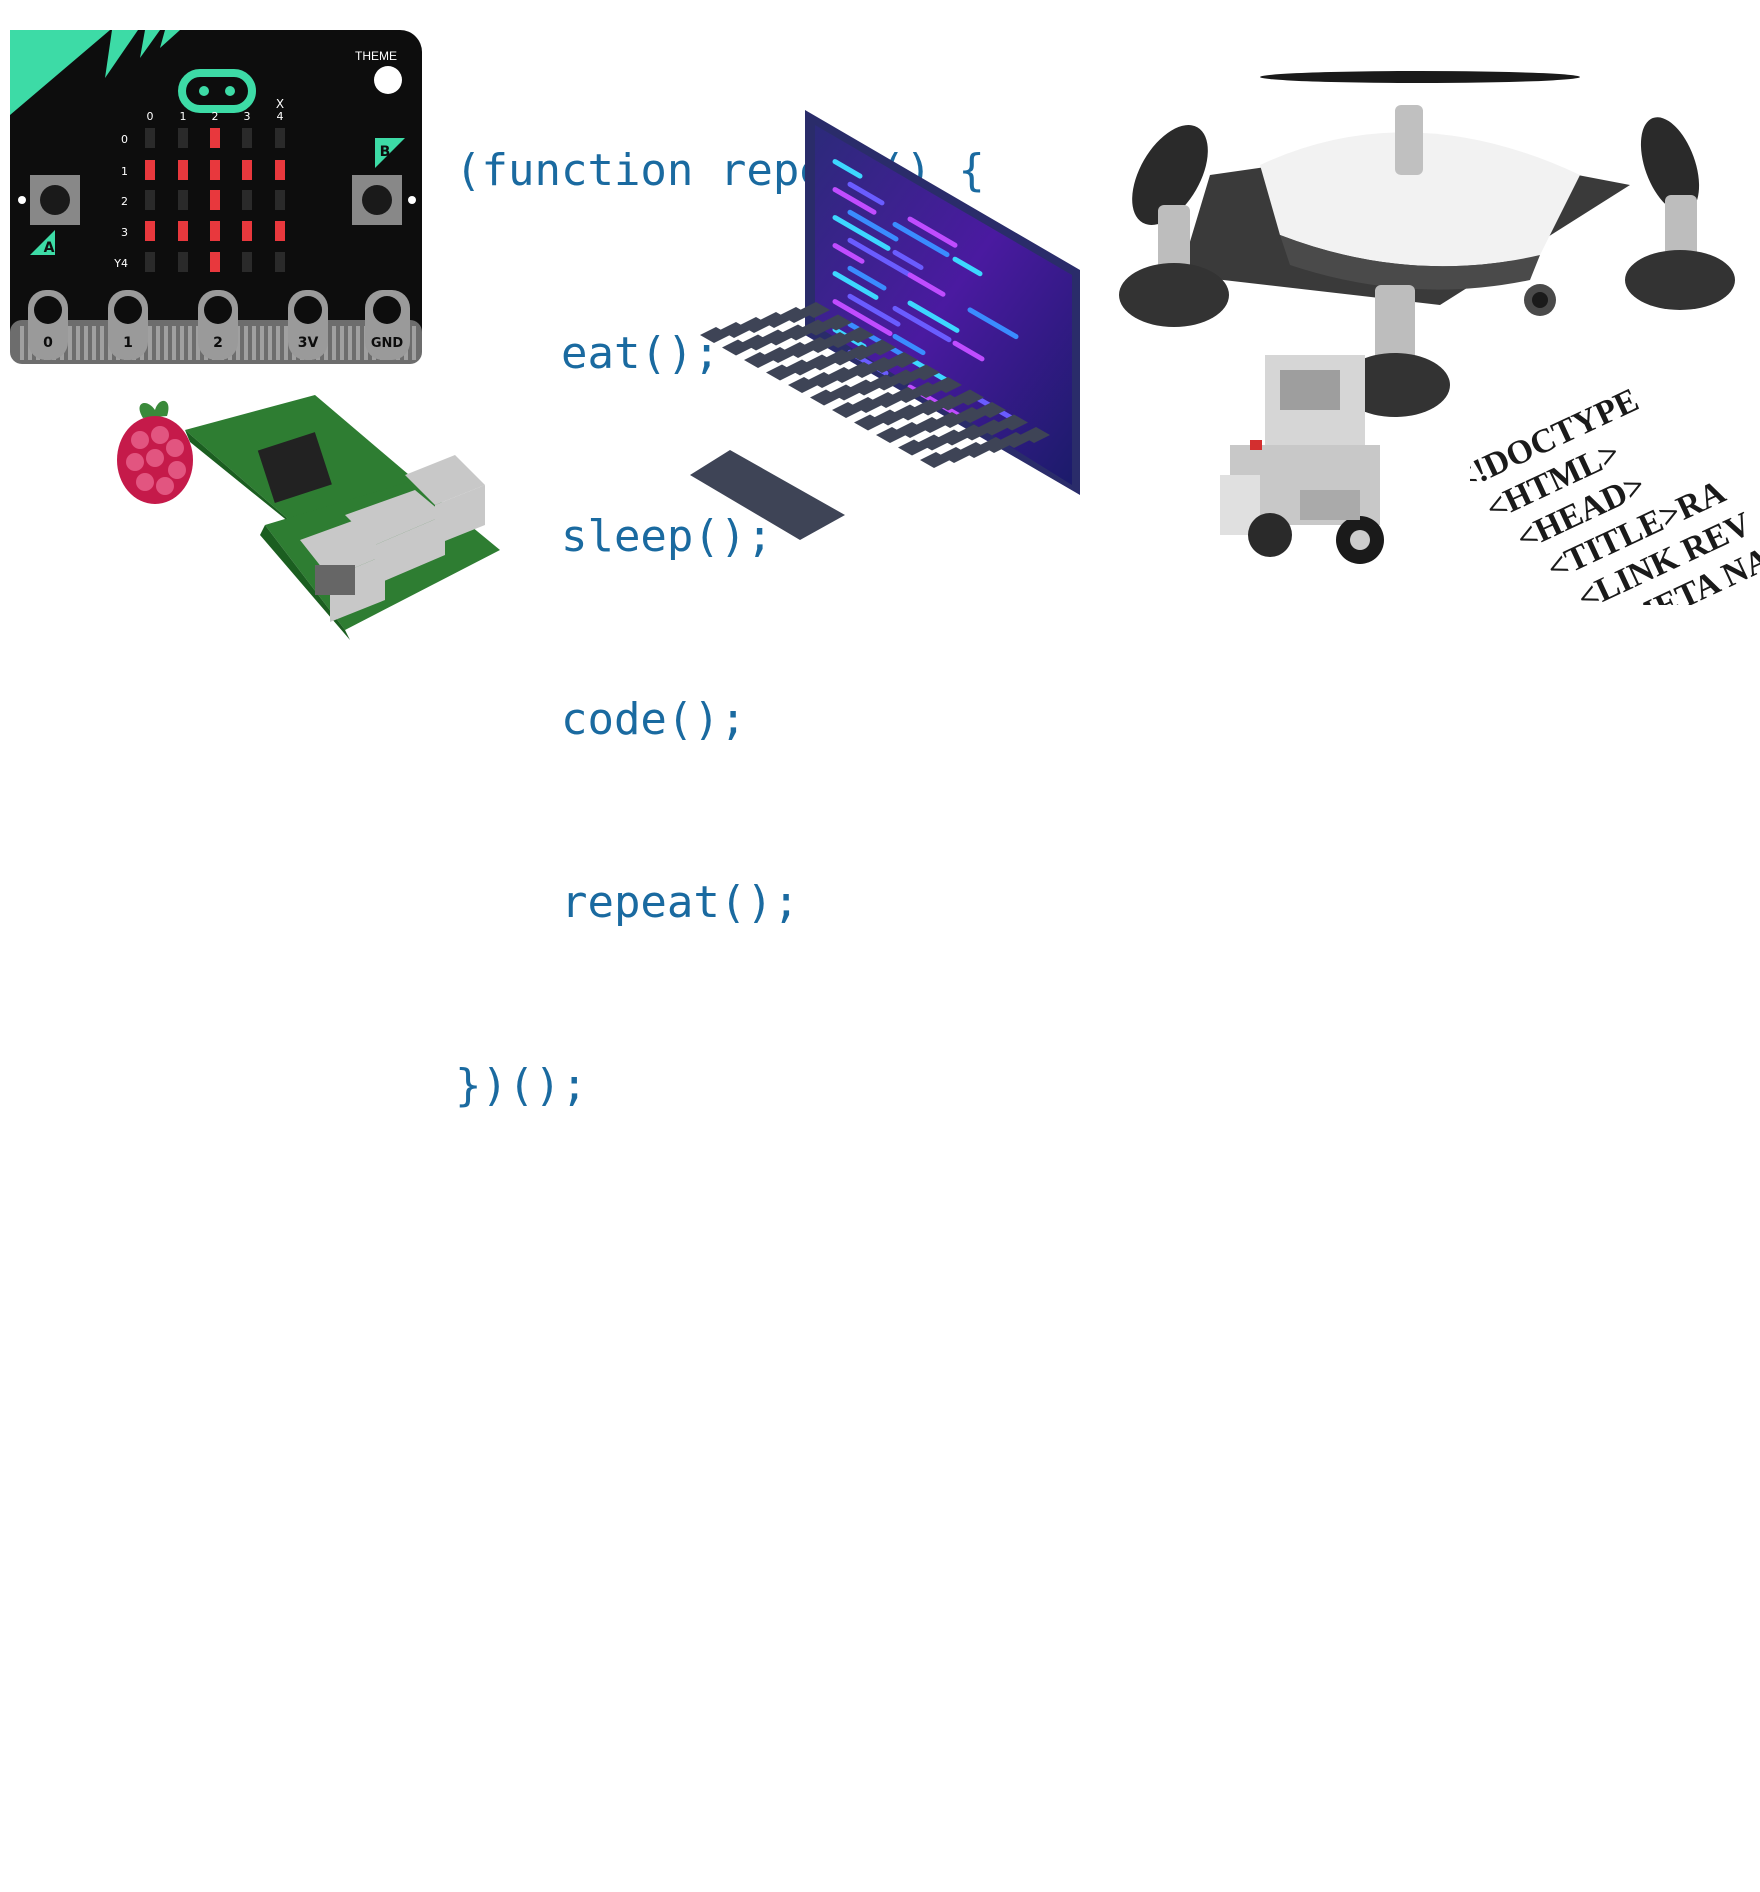 This screenshot has width=1760, height=1892. Describe the element at coordinates (376, 56) in the screenshot. I see `theme-label: THEME` at that location.